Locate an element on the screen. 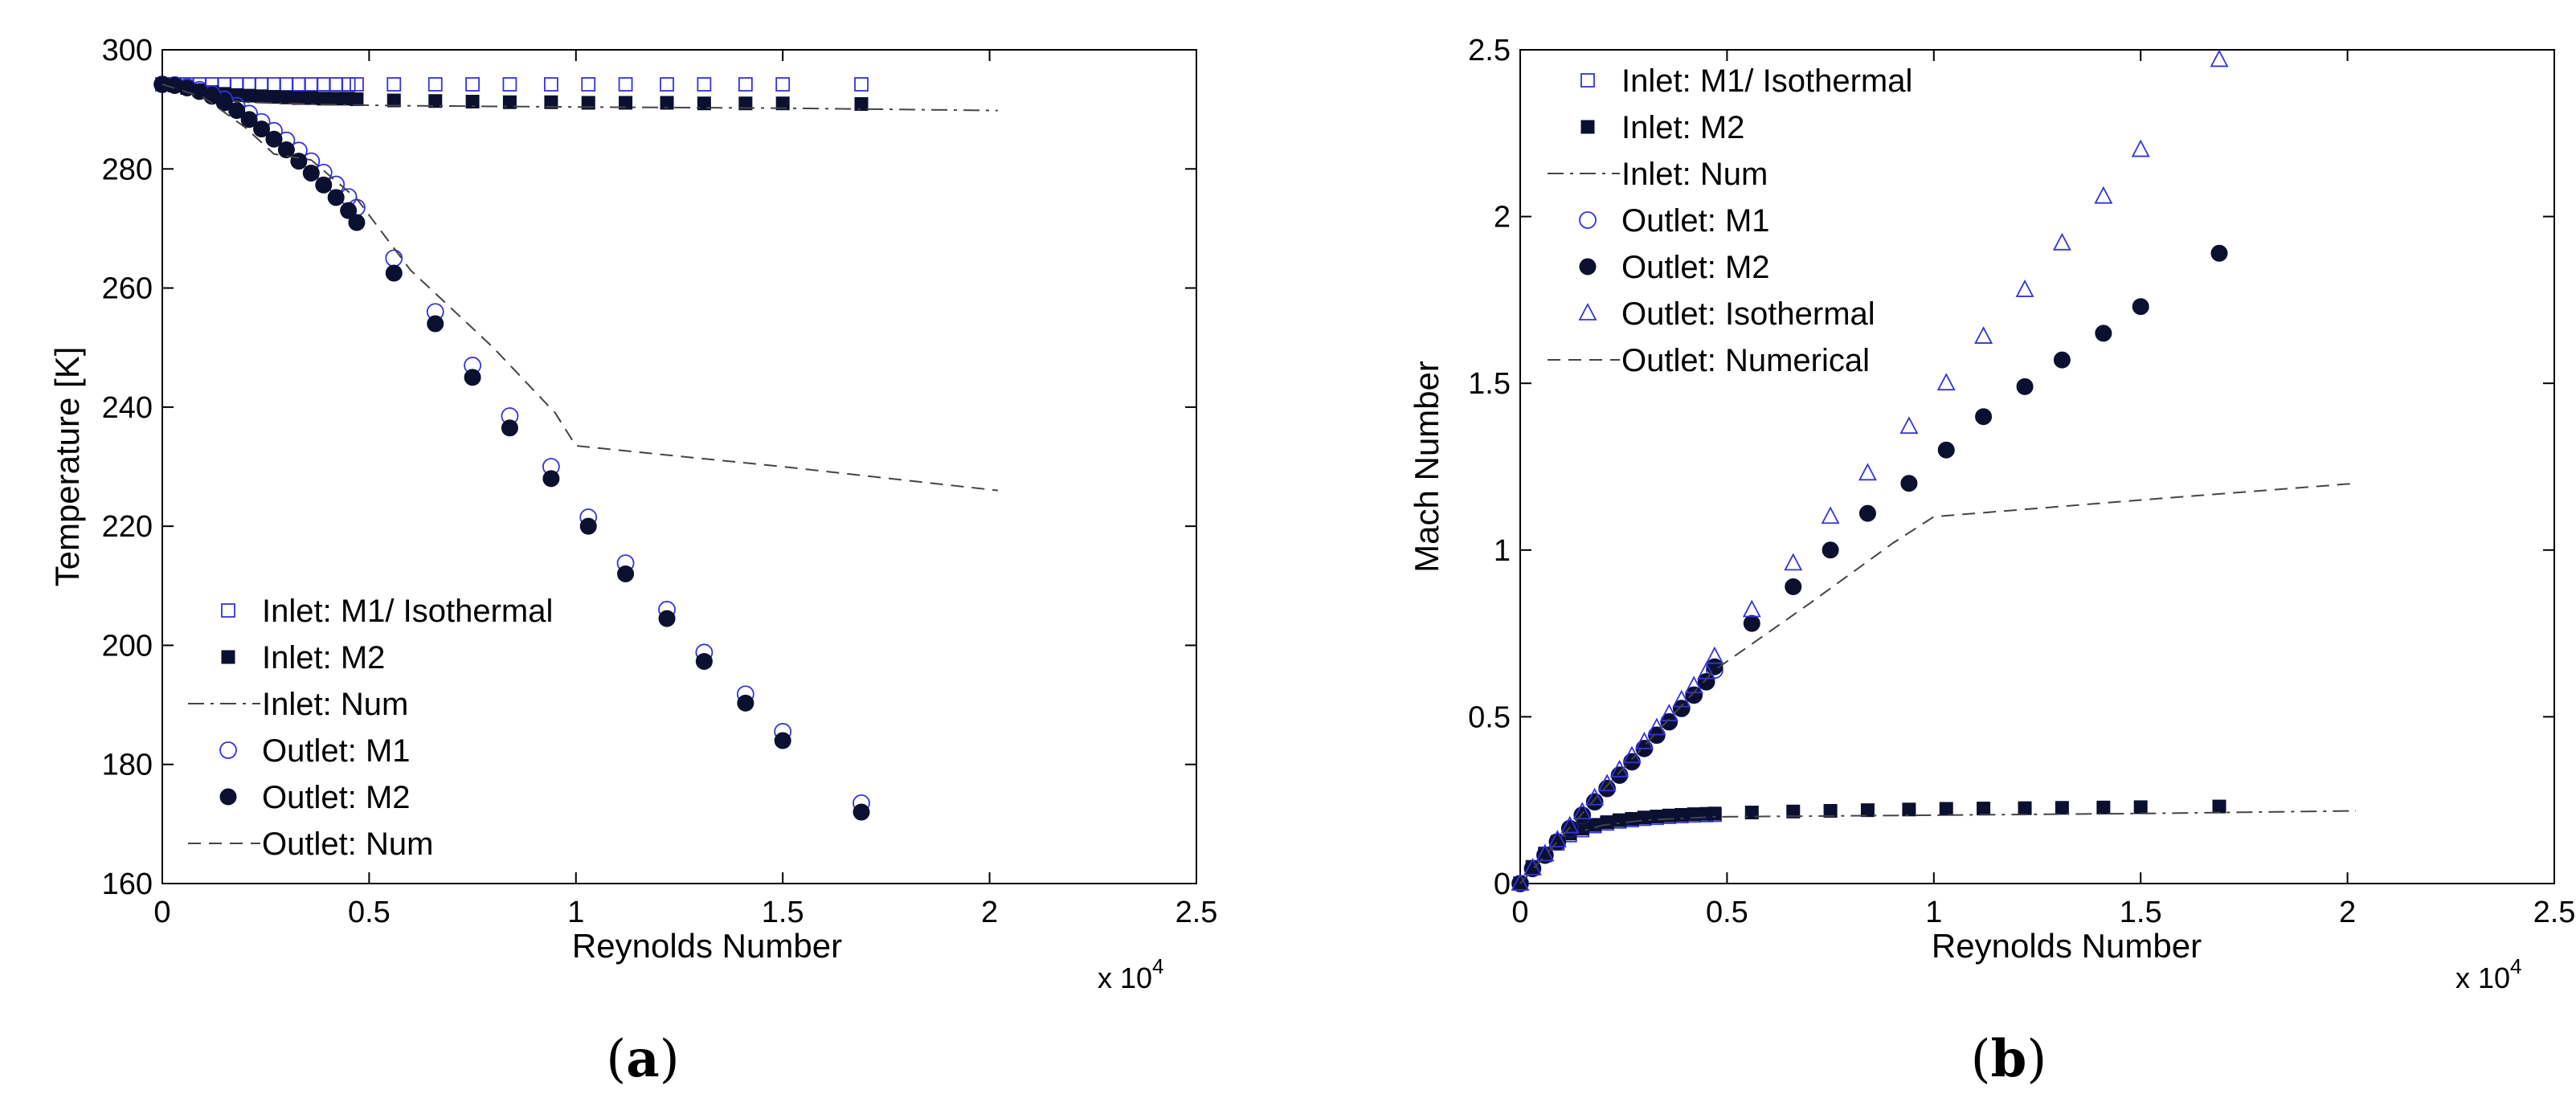 The image size is (2576, 1098). legend-item-inlet-m1-isothermal: Inlet: M1/ Isothermal is located at coordinates (387, 611).